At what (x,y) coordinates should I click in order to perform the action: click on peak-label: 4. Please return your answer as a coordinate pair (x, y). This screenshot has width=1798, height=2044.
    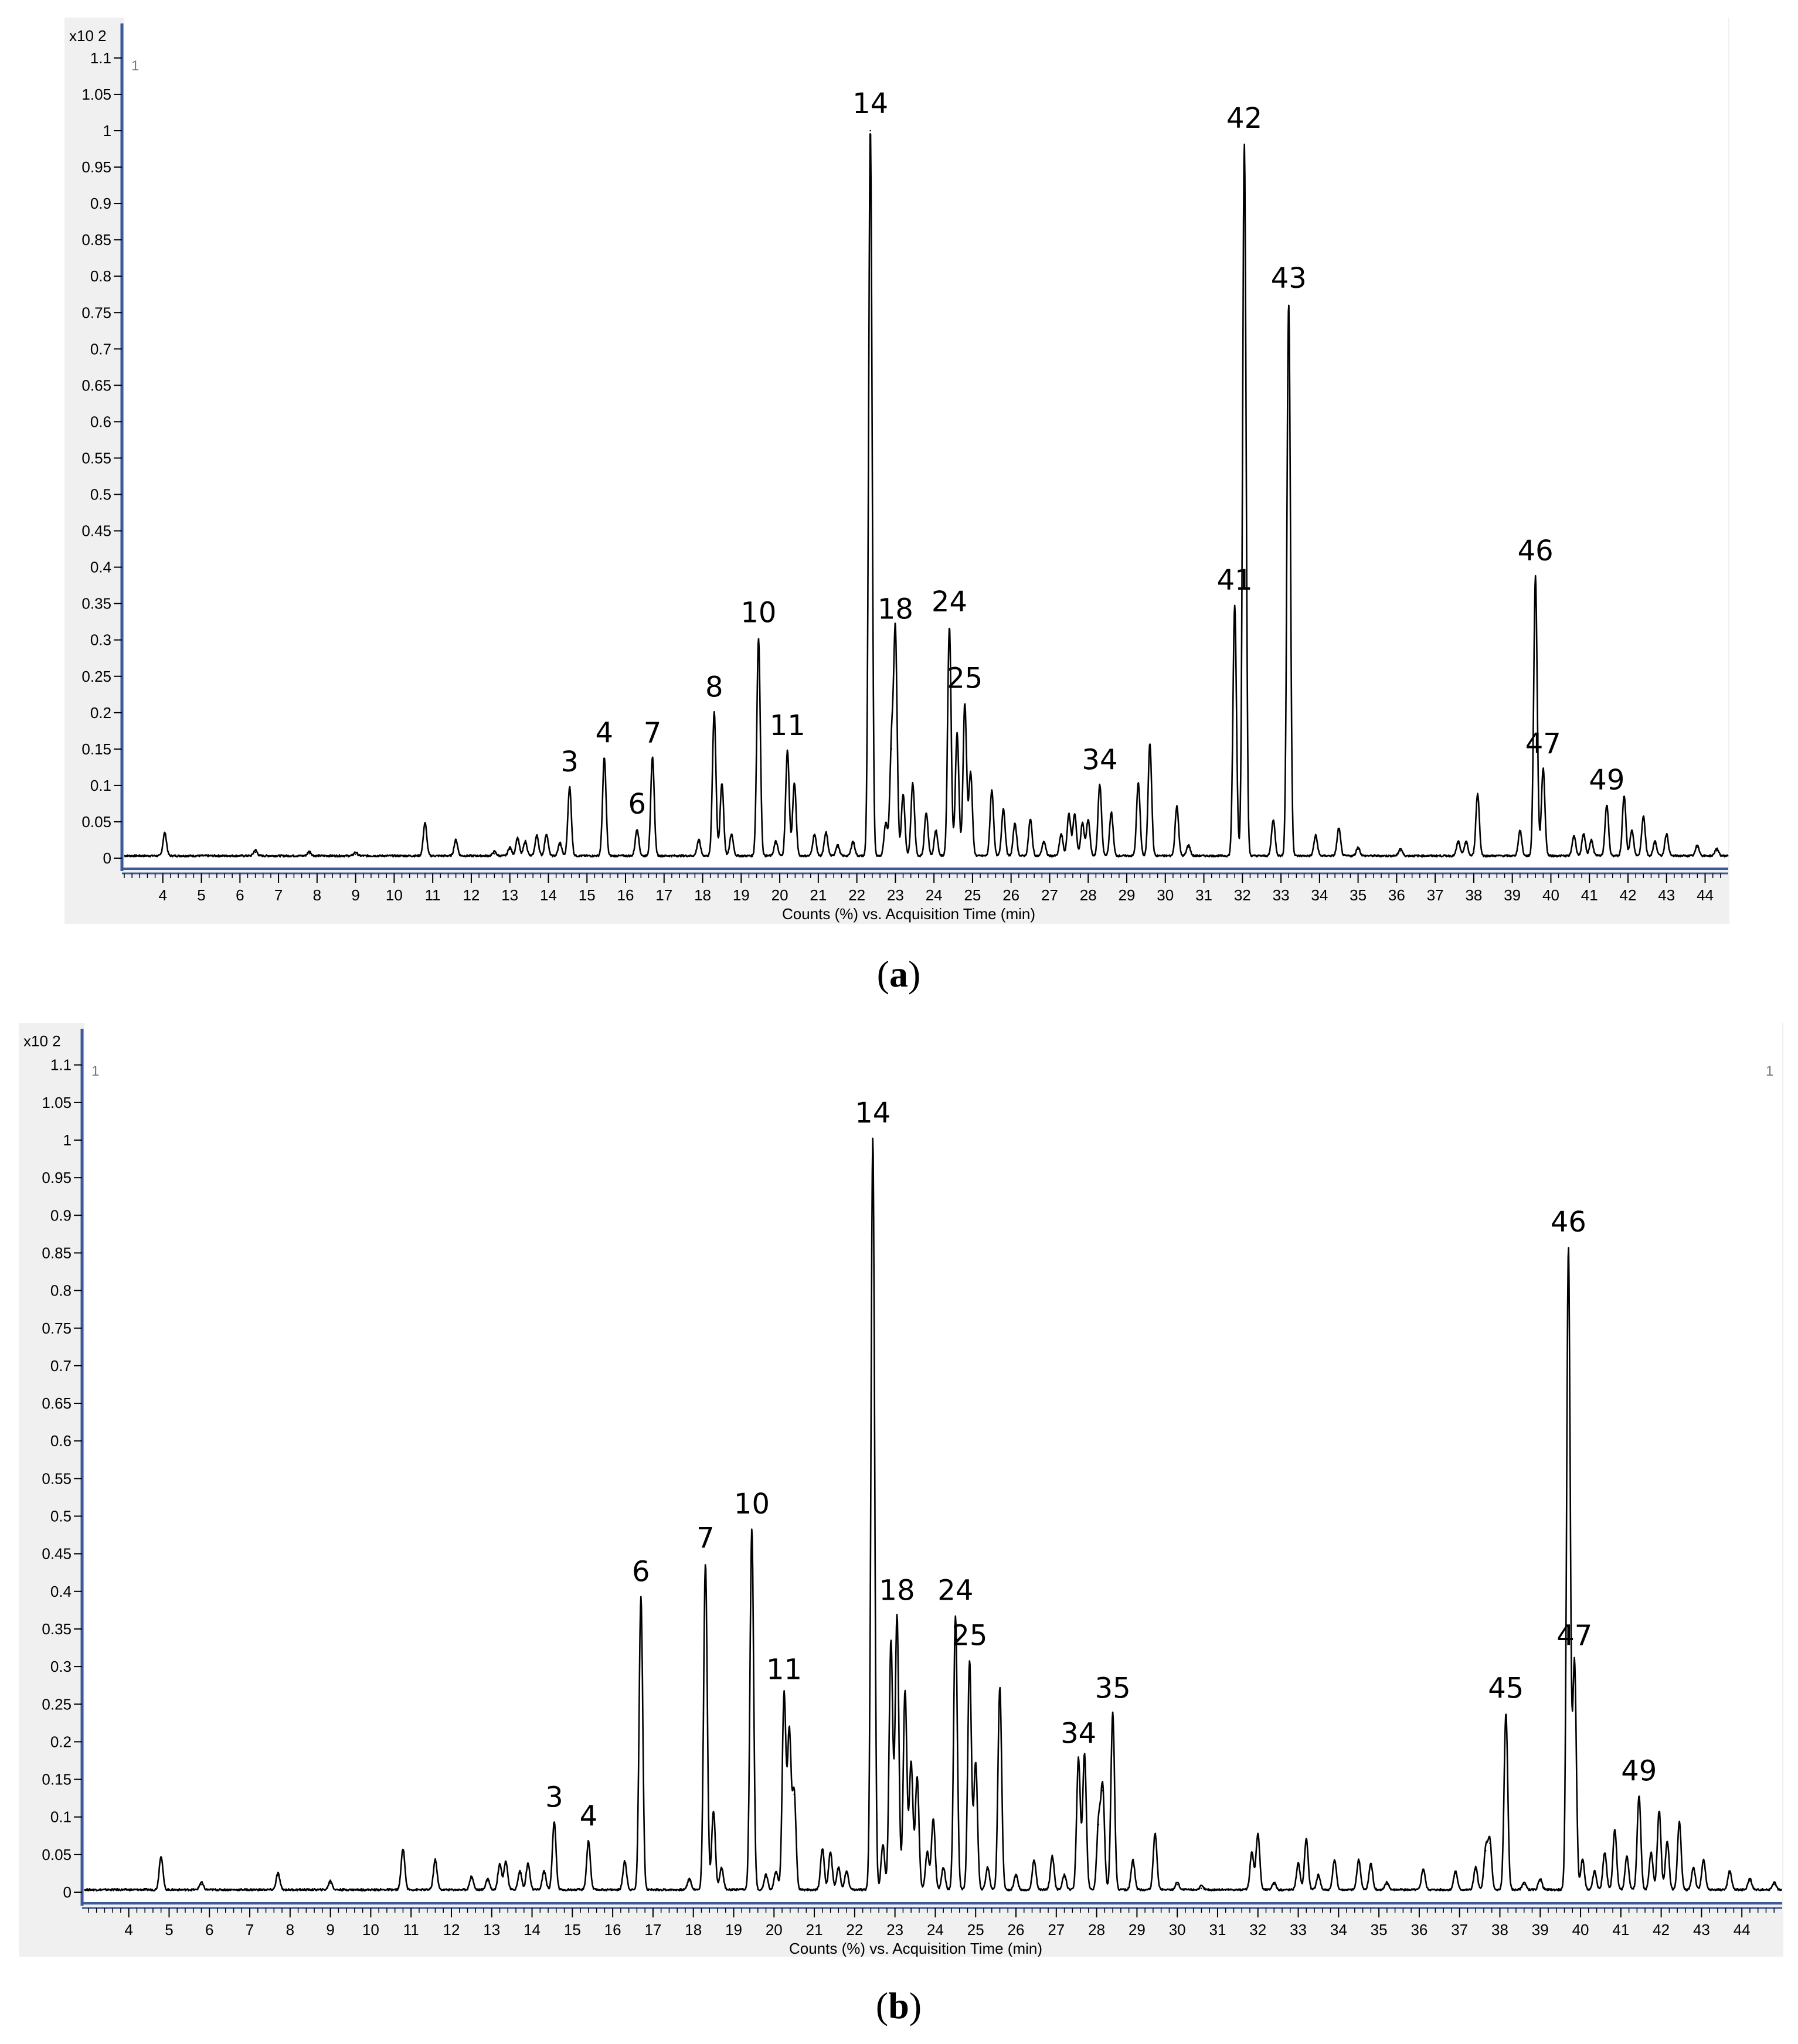
    Looking at the image, I should click on (589, 1816).